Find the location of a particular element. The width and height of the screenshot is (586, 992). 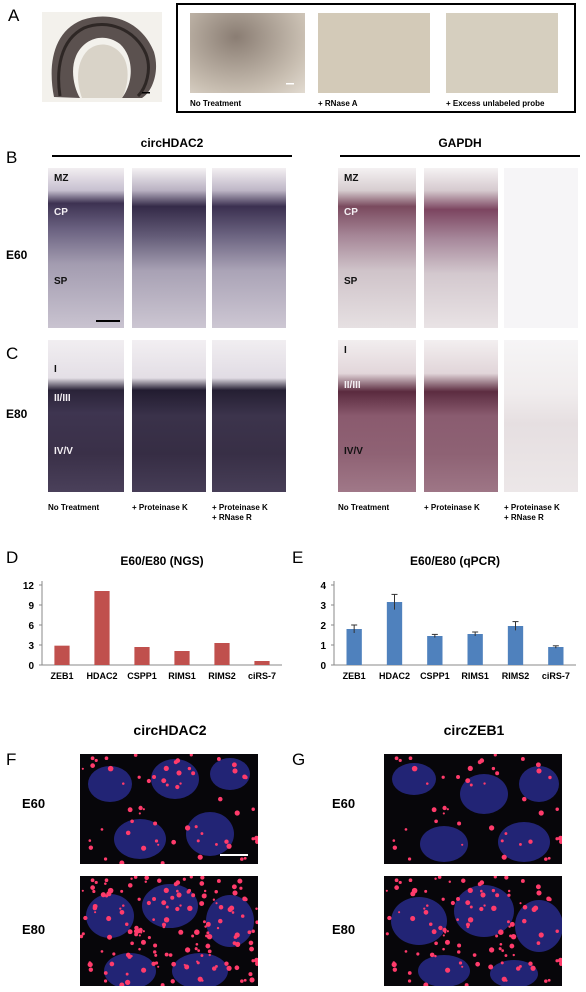

y-tick-label: 3 is located at coordinates (323, 606).